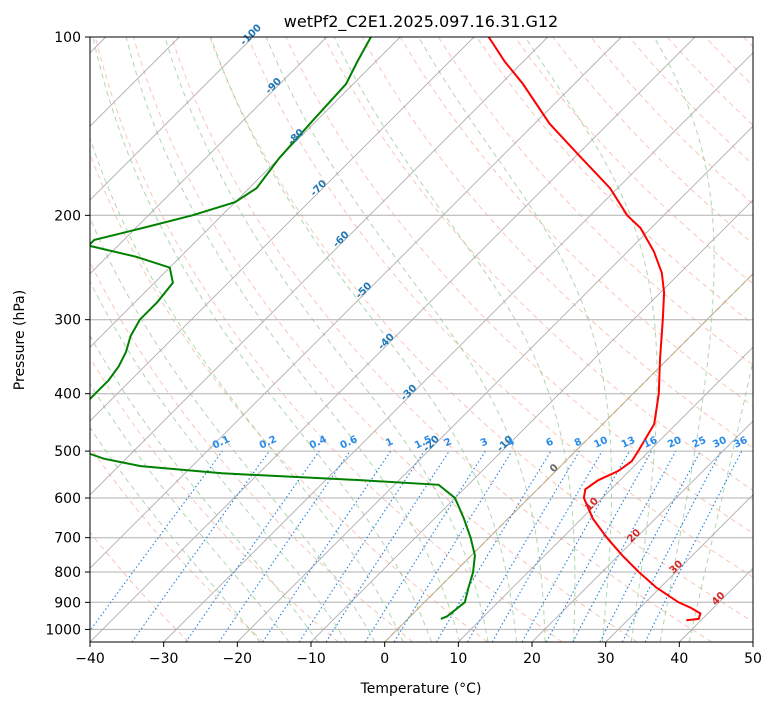 This screenshot has height=713, width=775. What do you see at coordinates (67, 395) in the screenshot?
I see `y-tick-label: 400` at bounding box center [67, 395].